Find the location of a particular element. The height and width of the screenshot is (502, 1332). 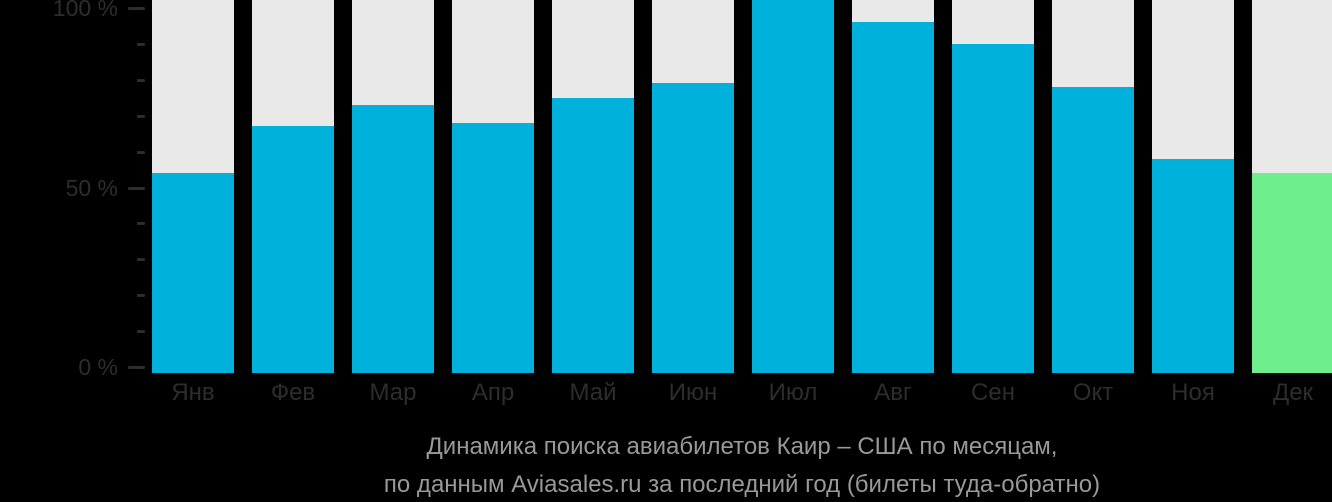

x-axis-label-Июл: Июл is located at coordinates (793, 392).